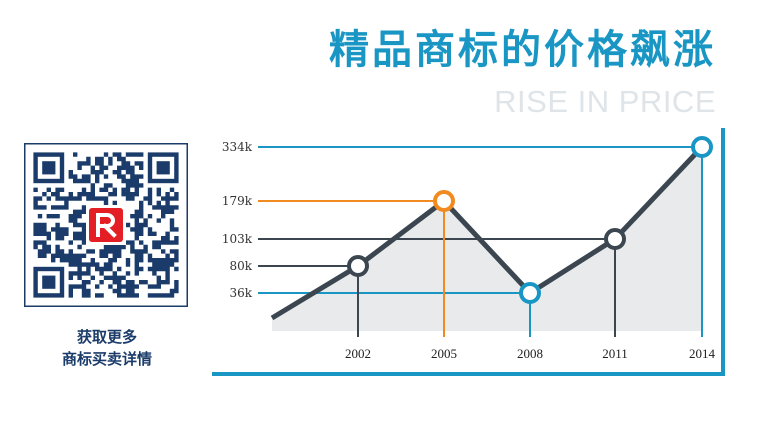 The image size is (760, 427). Describe the element at coordinates (615, 353) in the screenshot. I see `x-tick-label: 2011` at that location.